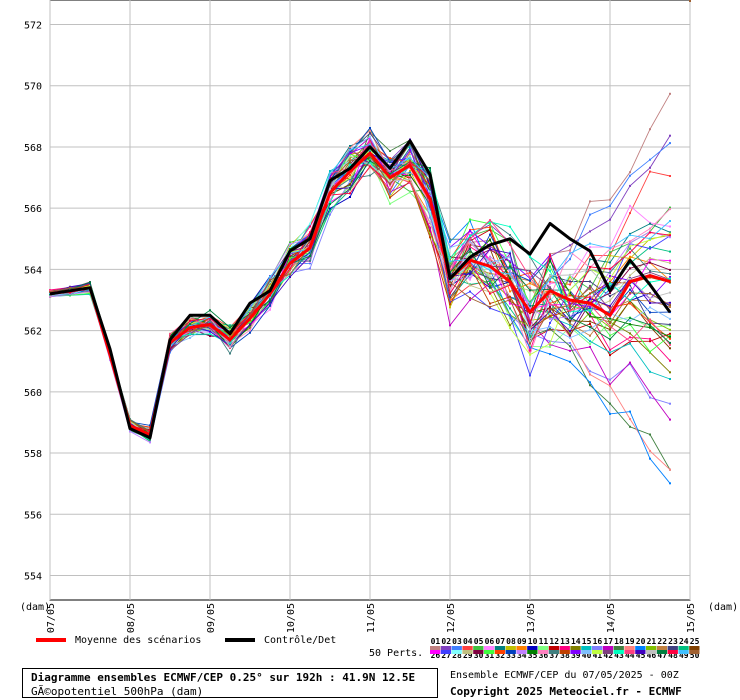 The height and width of the screenshot is (700, 740). What do you see at coordinates (565, 641) in the screenshot?
I see `legend-member-number: 13` at bounding box center [565, 641].